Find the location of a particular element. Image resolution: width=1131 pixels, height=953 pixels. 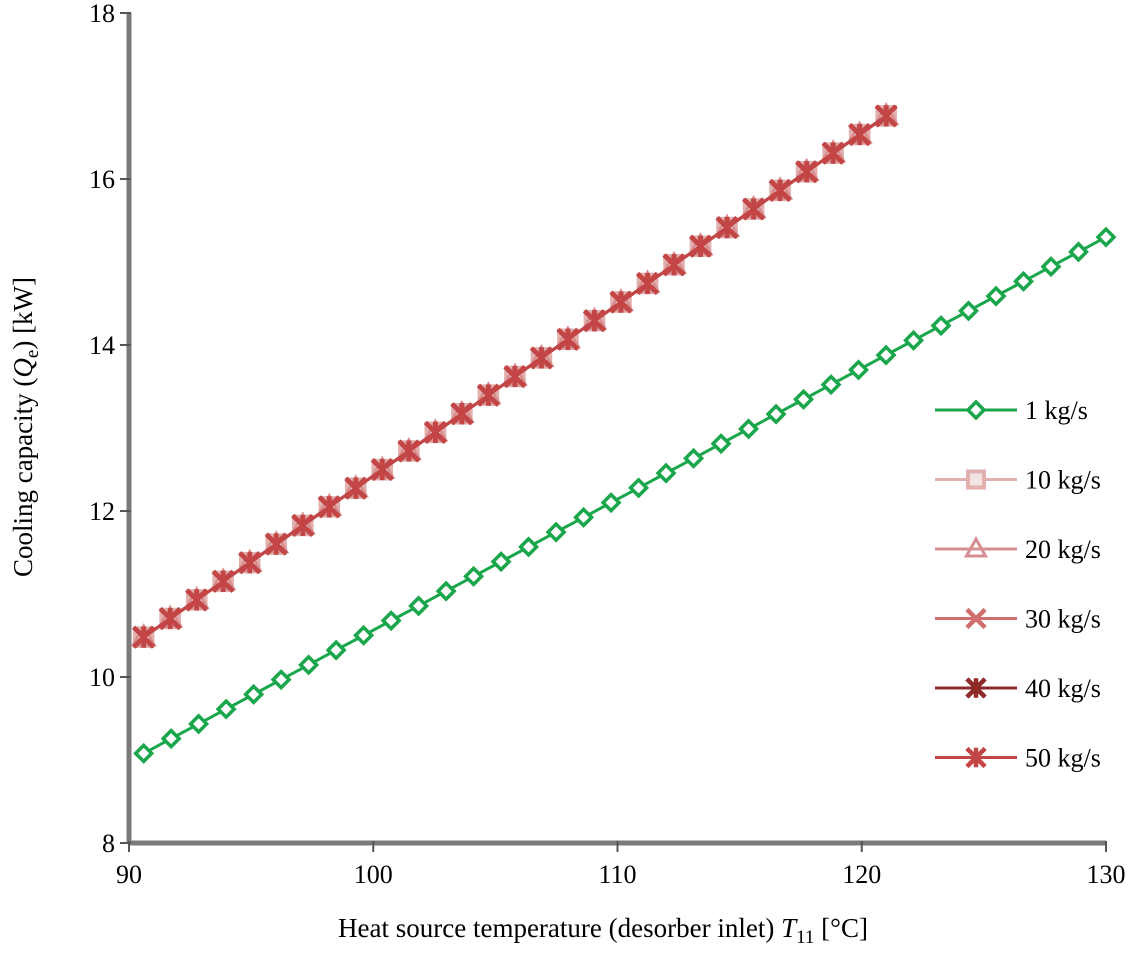

legend-label: 1 kg/s is located at coordinates (1056, 410).